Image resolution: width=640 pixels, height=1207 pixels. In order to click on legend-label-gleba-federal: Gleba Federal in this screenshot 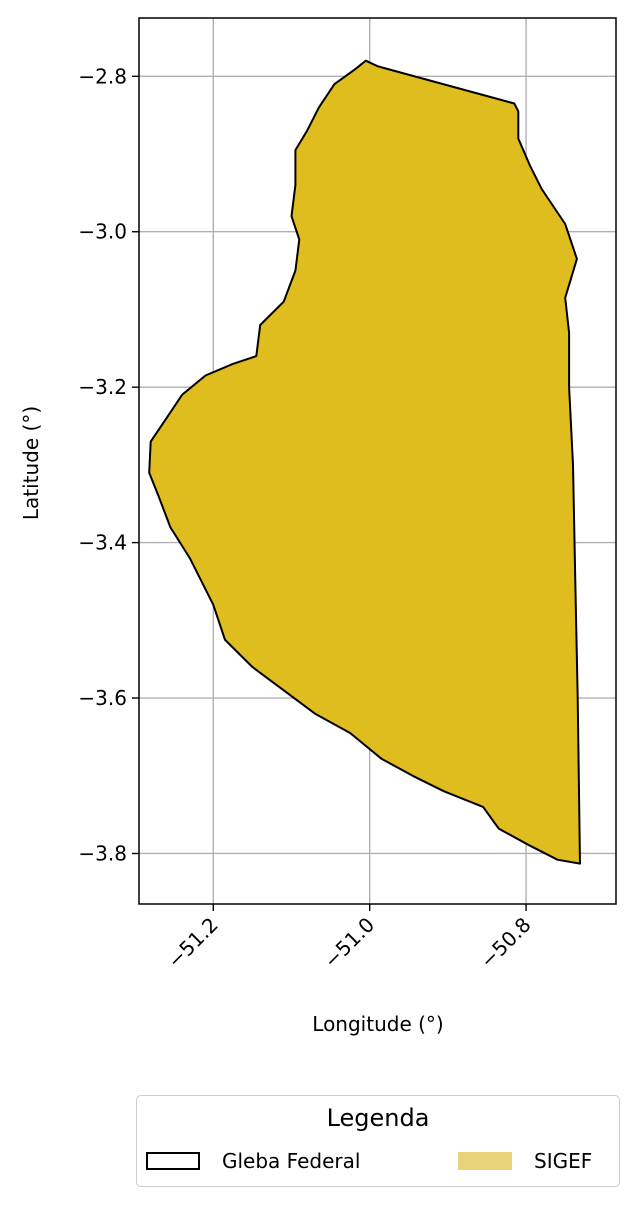, I will do `click(291, 1161)`.